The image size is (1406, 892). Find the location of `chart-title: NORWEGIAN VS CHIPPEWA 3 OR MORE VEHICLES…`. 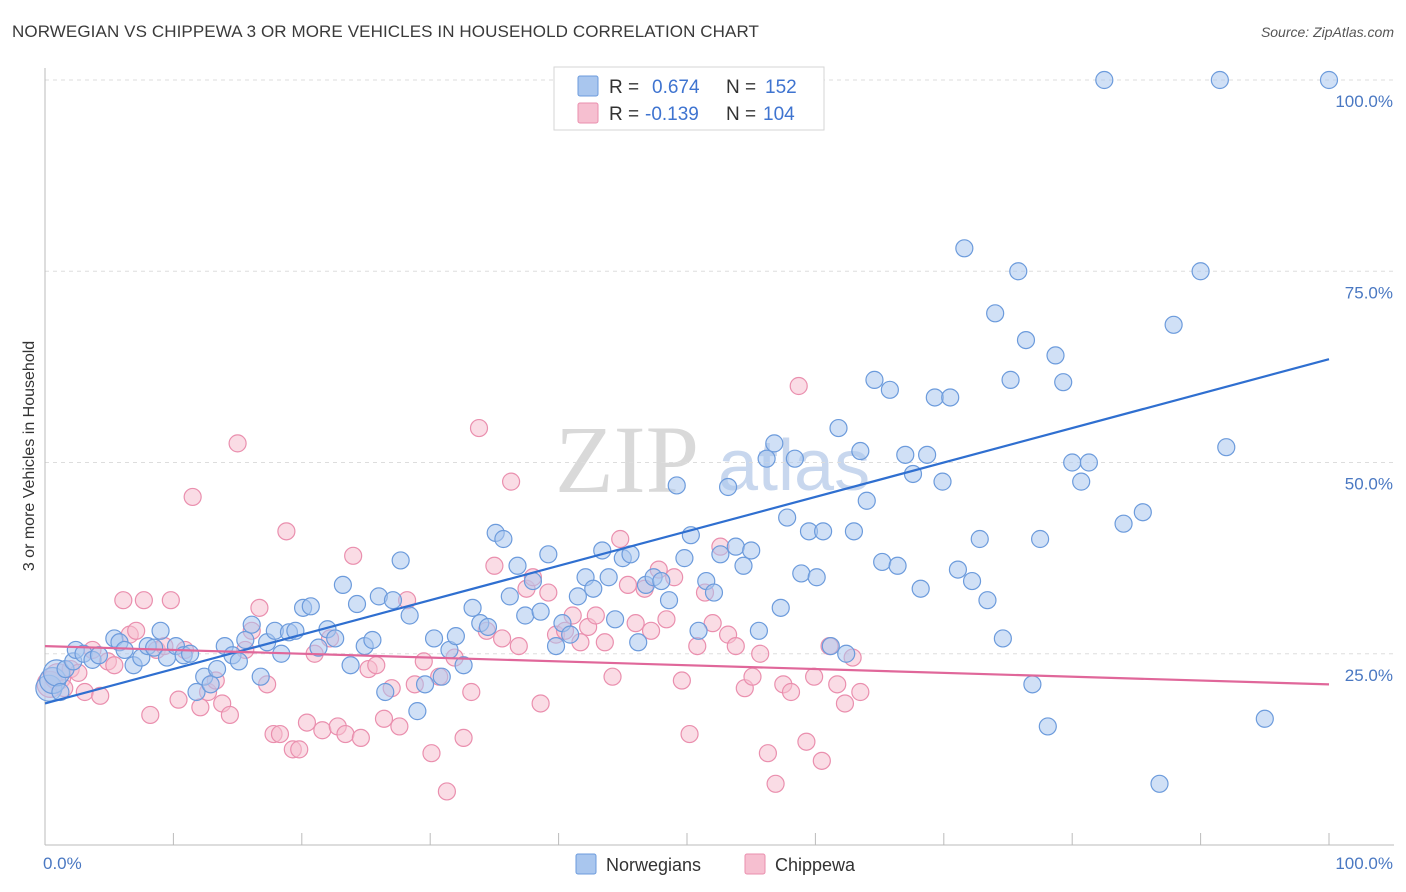

chart-title: NORWEGIAN VS CHIPPEWA 3 OR MORE VEHICLES… is located at coordinates (386, 31).